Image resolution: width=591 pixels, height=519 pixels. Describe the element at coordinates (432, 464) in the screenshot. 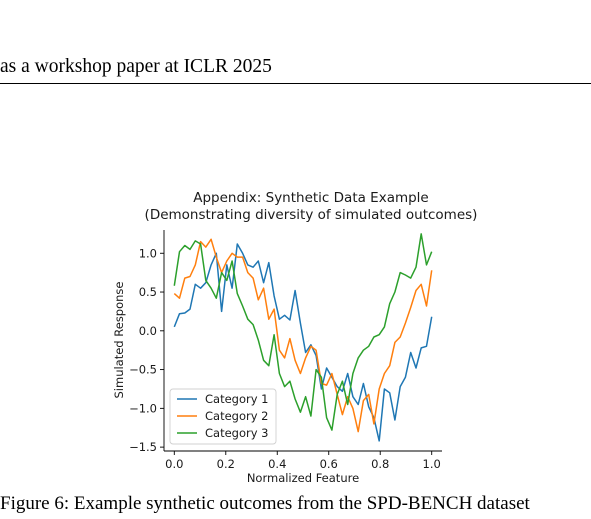

I see `x-tick-label: 1.0` at that location.